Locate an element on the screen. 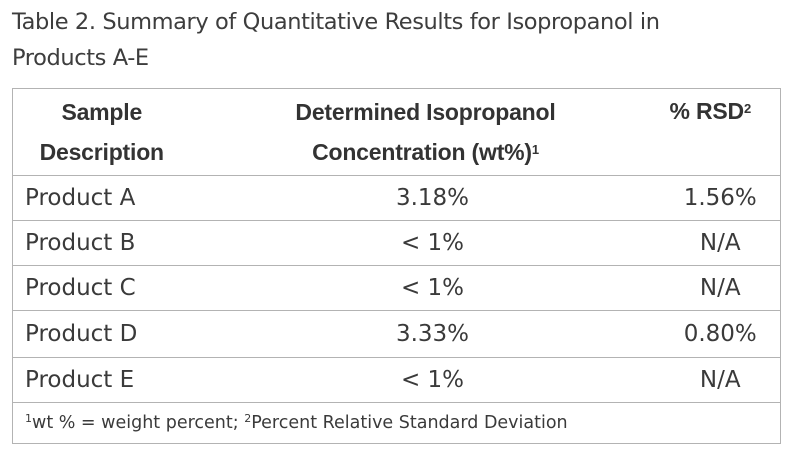 Image resolution: width=789 pixels, height=449 pixels. cell-description: Product B is located at coordinates (116, 243).